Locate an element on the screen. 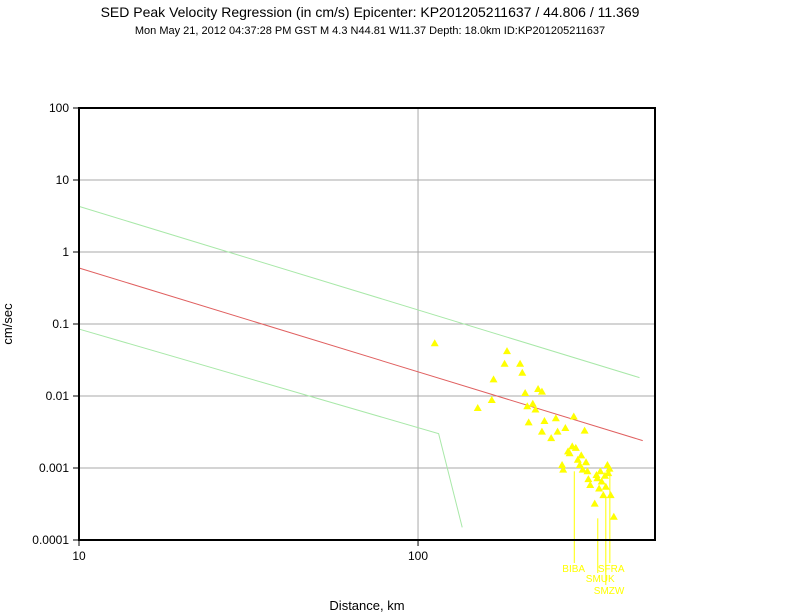 The height and width of the screenshot is (612, 792). y-tick-label: 10 is located at coordinates (63, 180).